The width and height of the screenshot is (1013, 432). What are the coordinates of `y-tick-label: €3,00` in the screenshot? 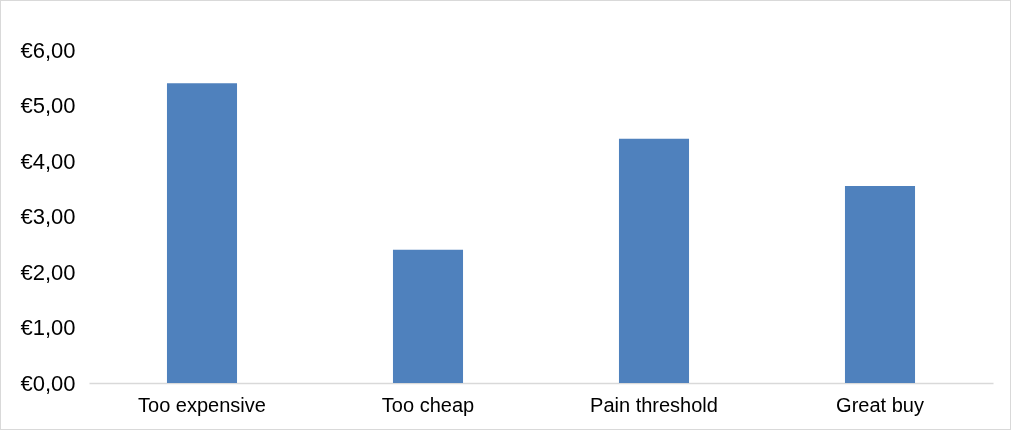 It's located at (48, 216).